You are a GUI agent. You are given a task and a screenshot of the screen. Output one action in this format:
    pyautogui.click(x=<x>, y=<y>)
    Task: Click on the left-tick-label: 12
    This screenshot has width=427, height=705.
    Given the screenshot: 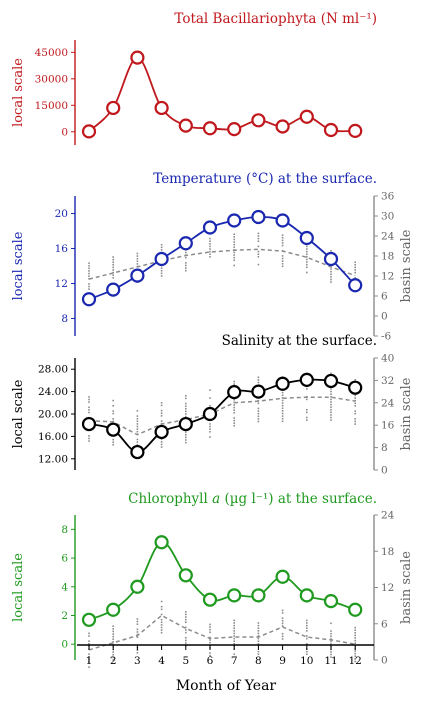 What is the action you would take?
    pyautogui.click(x=61, y=284)
    